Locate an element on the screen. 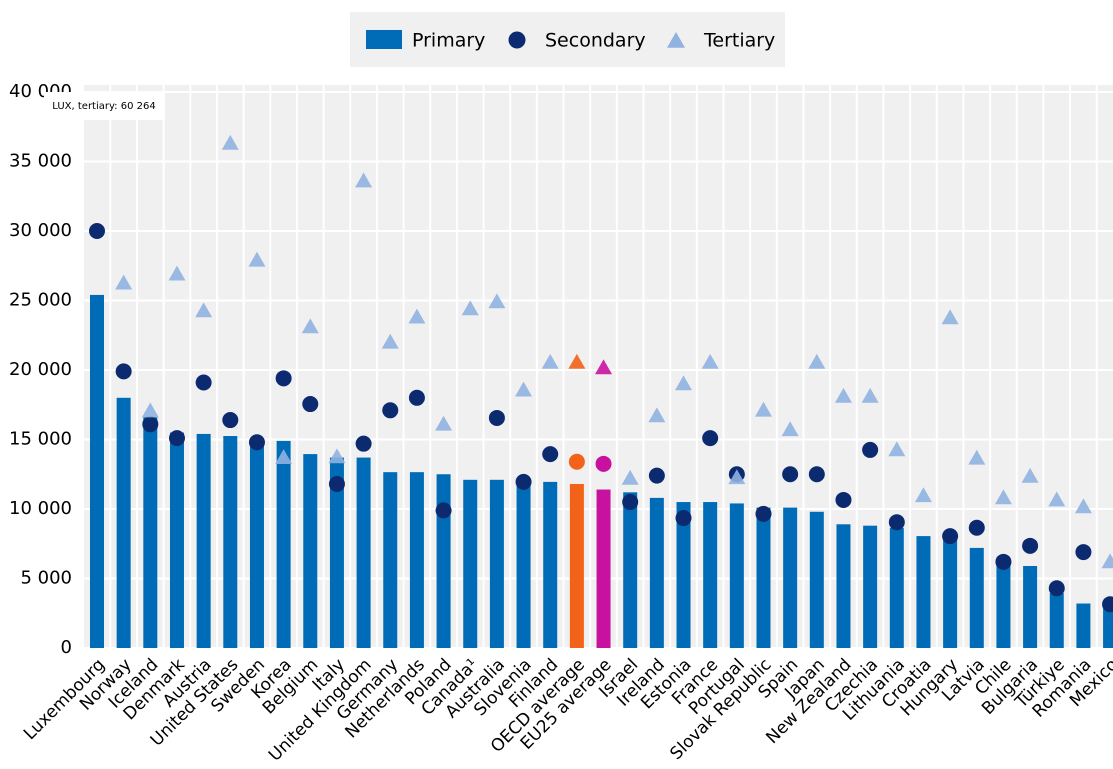  legend-label: Secondary is located at coordinates (595, 41).